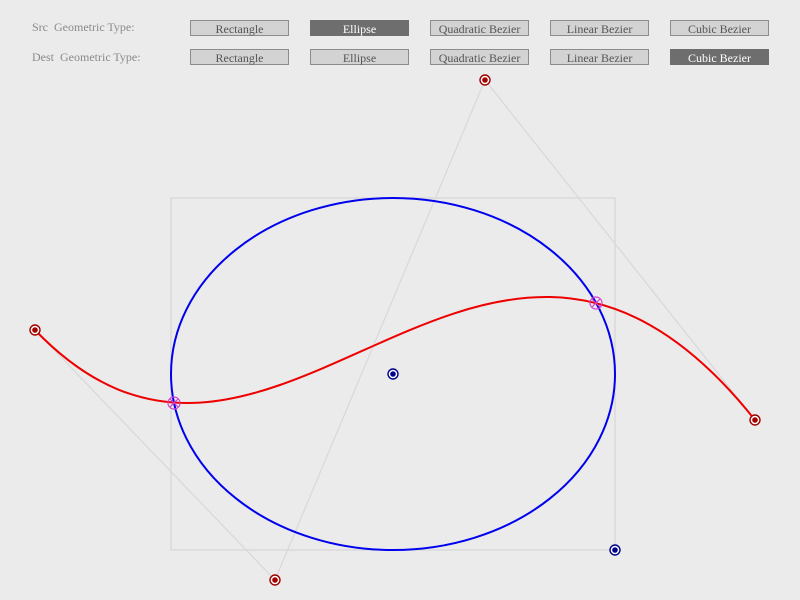  Describe the element at coordinates (615, 550) in the screenshot. I see `ellipse-corner-handle-icon` at that location.